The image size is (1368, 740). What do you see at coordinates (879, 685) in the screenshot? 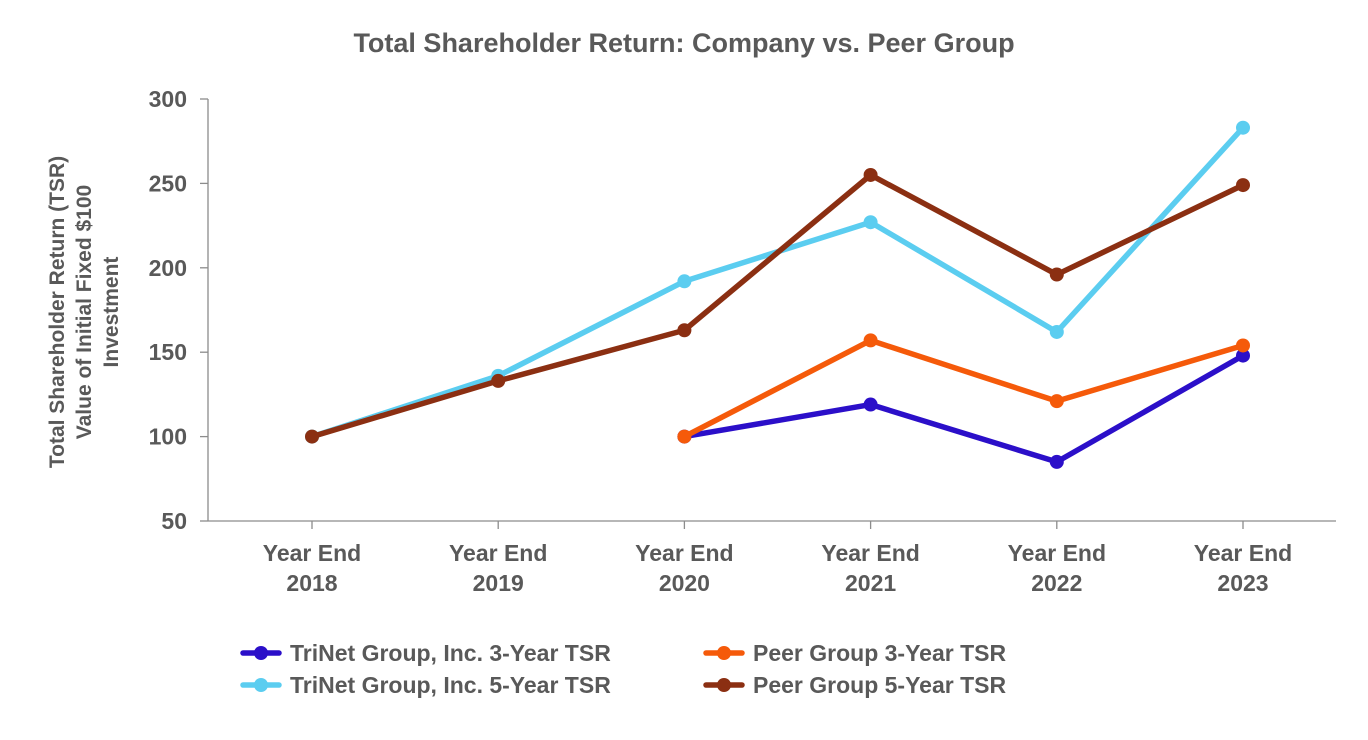
I see `legend-label: Peer Group 5-Year TSR` at bounding box center [879, 685].